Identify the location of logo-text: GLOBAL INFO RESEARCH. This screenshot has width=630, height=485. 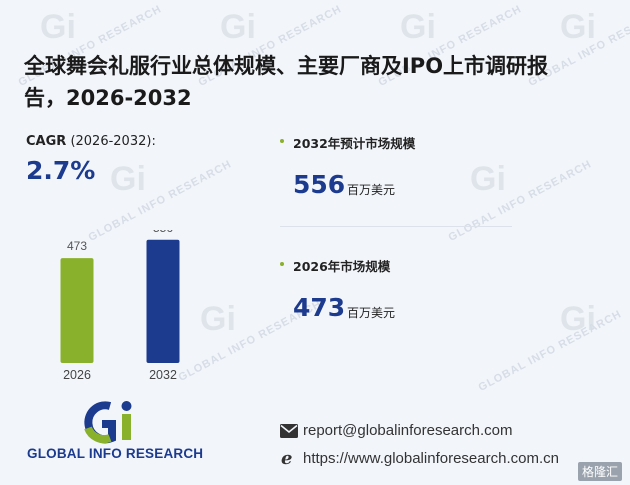
(115, 453).